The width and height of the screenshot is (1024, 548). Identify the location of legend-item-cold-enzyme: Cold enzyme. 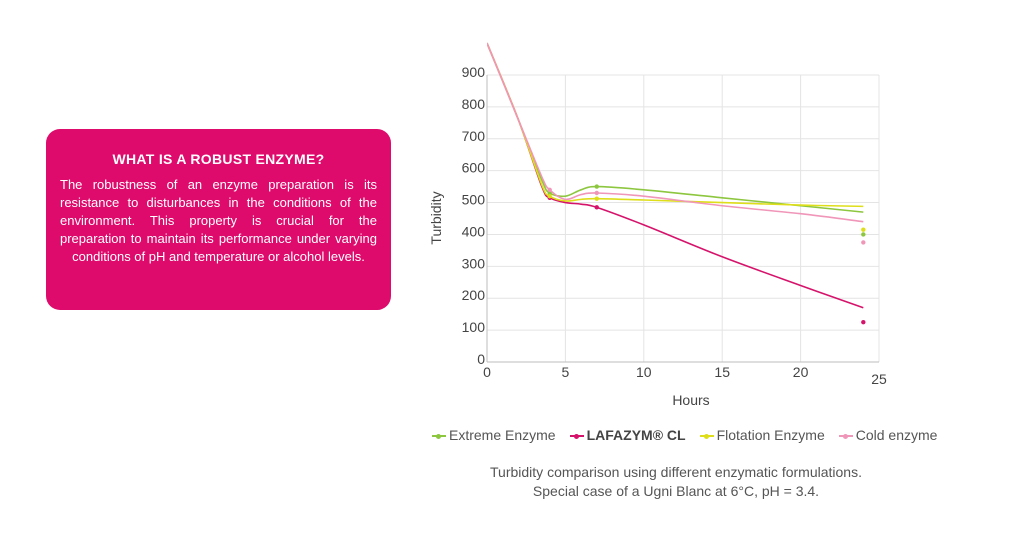
(888, 435).